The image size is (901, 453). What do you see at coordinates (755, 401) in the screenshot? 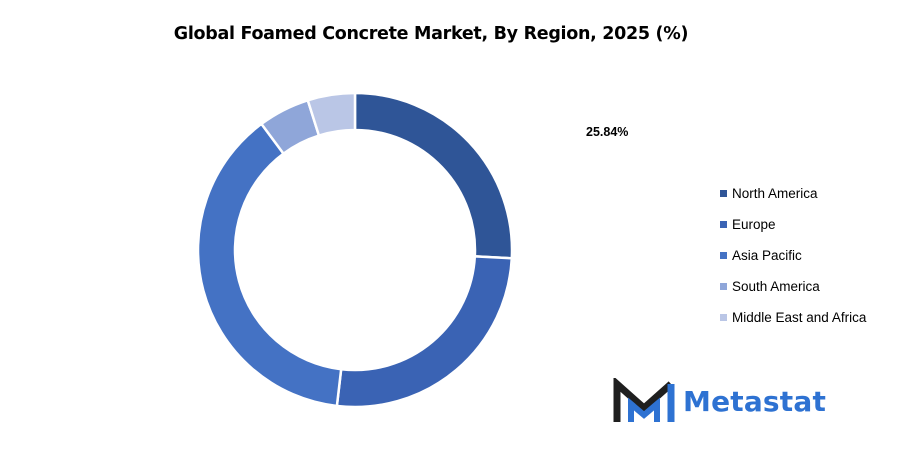
I see `metastat-brand-name: Metastat` at bounding box center [755, 401].